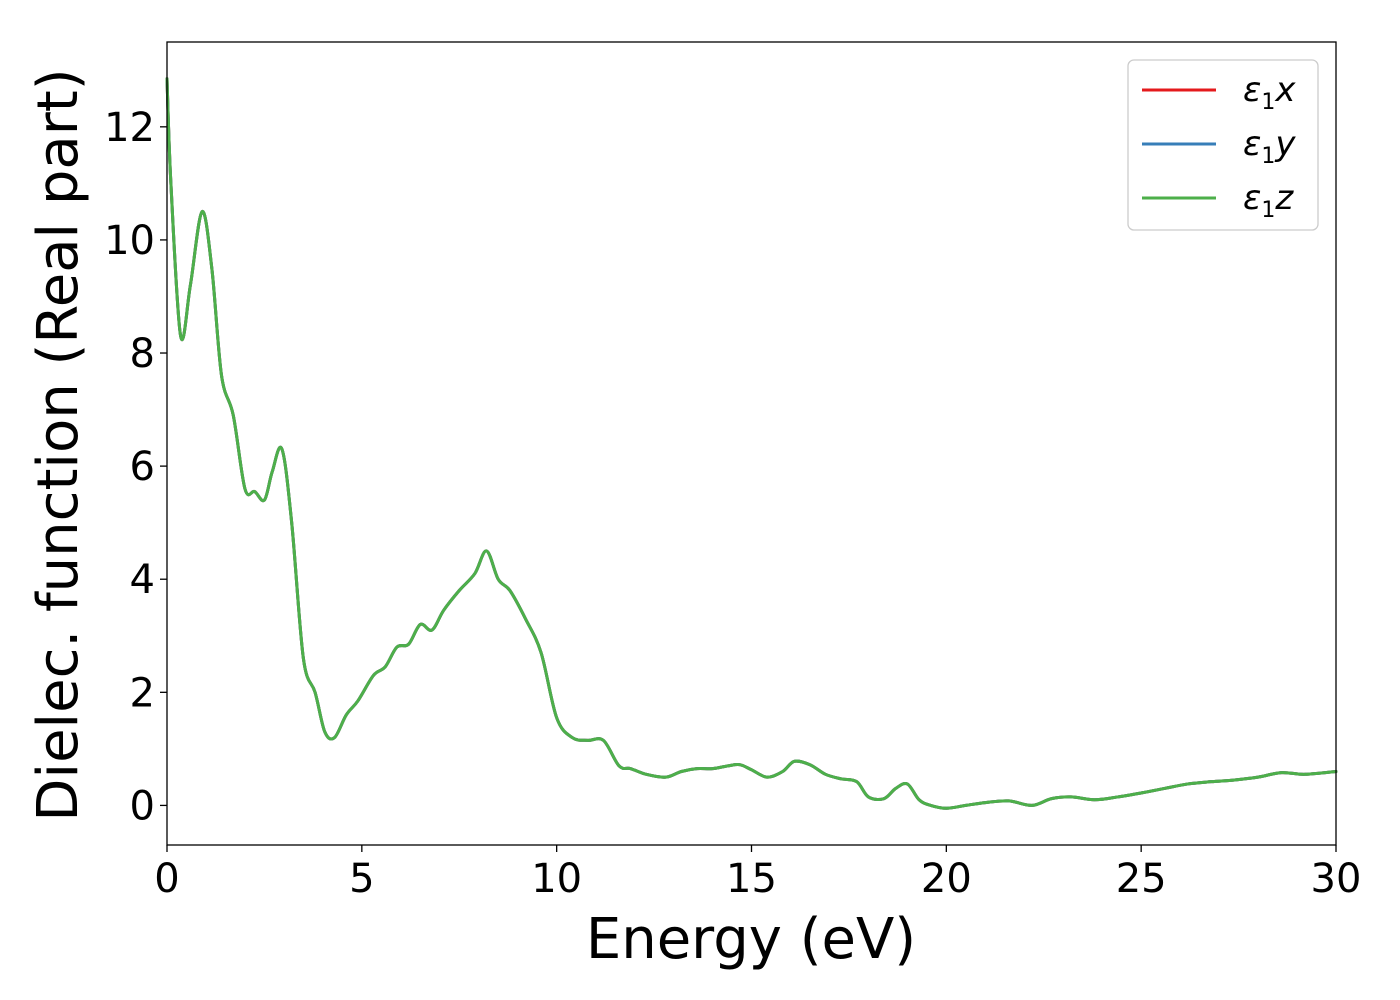 This screenshot has height=1000, width=1400. Describe the element at coordinates (1269, 146) in the screenshot. I see `legend-label-y: ε1y` at that location.